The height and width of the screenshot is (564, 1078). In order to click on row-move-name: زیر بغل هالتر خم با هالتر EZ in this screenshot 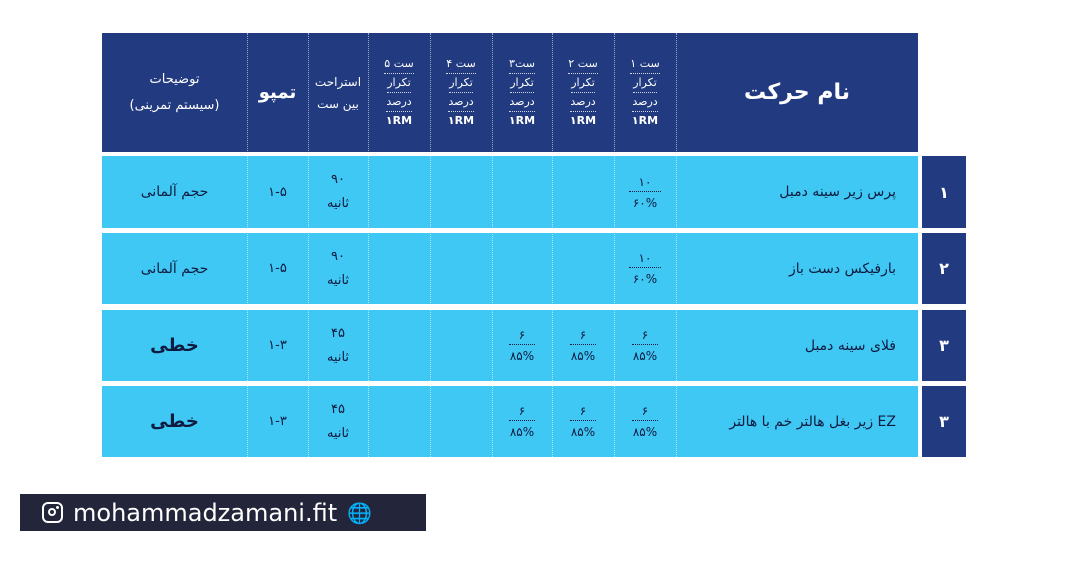, I will do `click(797, 421)`.